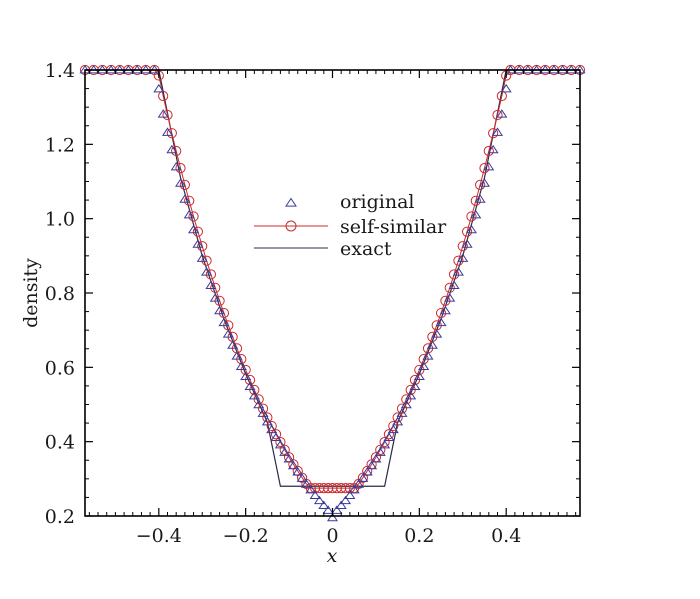 This screenshot has width=700, height=599. I want to click on legend-label-original: original, so click(377, 202).